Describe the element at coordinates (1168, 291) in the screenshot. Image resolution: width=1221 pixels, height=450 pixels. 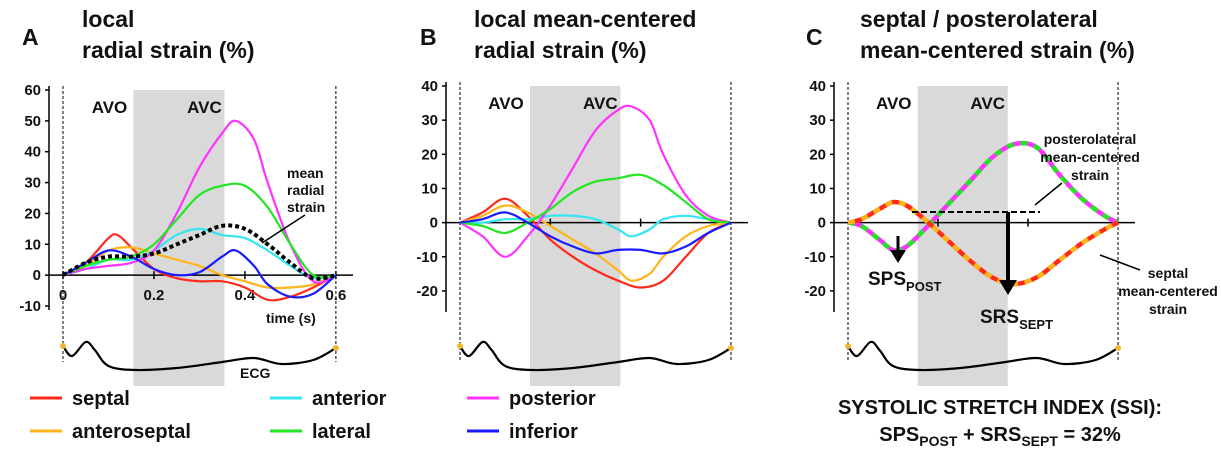
I see `septal-annotation-line2: mean-centered` at that location.